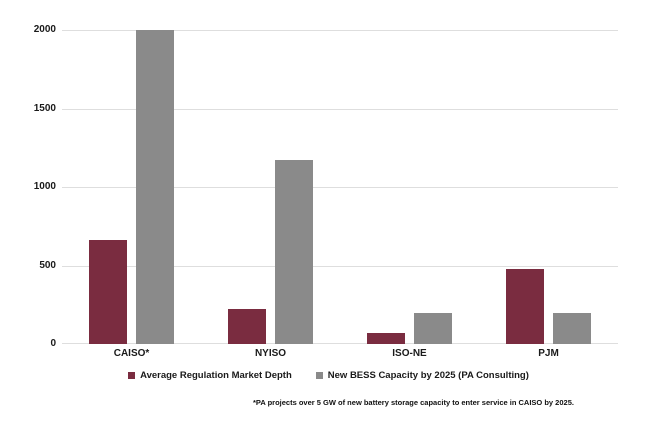 This screenshot has height=427, width=657. What do you see at coordinates (44, 186) in the screenshot?
I see `y-axis-label: 1000` at bounding box center [44, 186].